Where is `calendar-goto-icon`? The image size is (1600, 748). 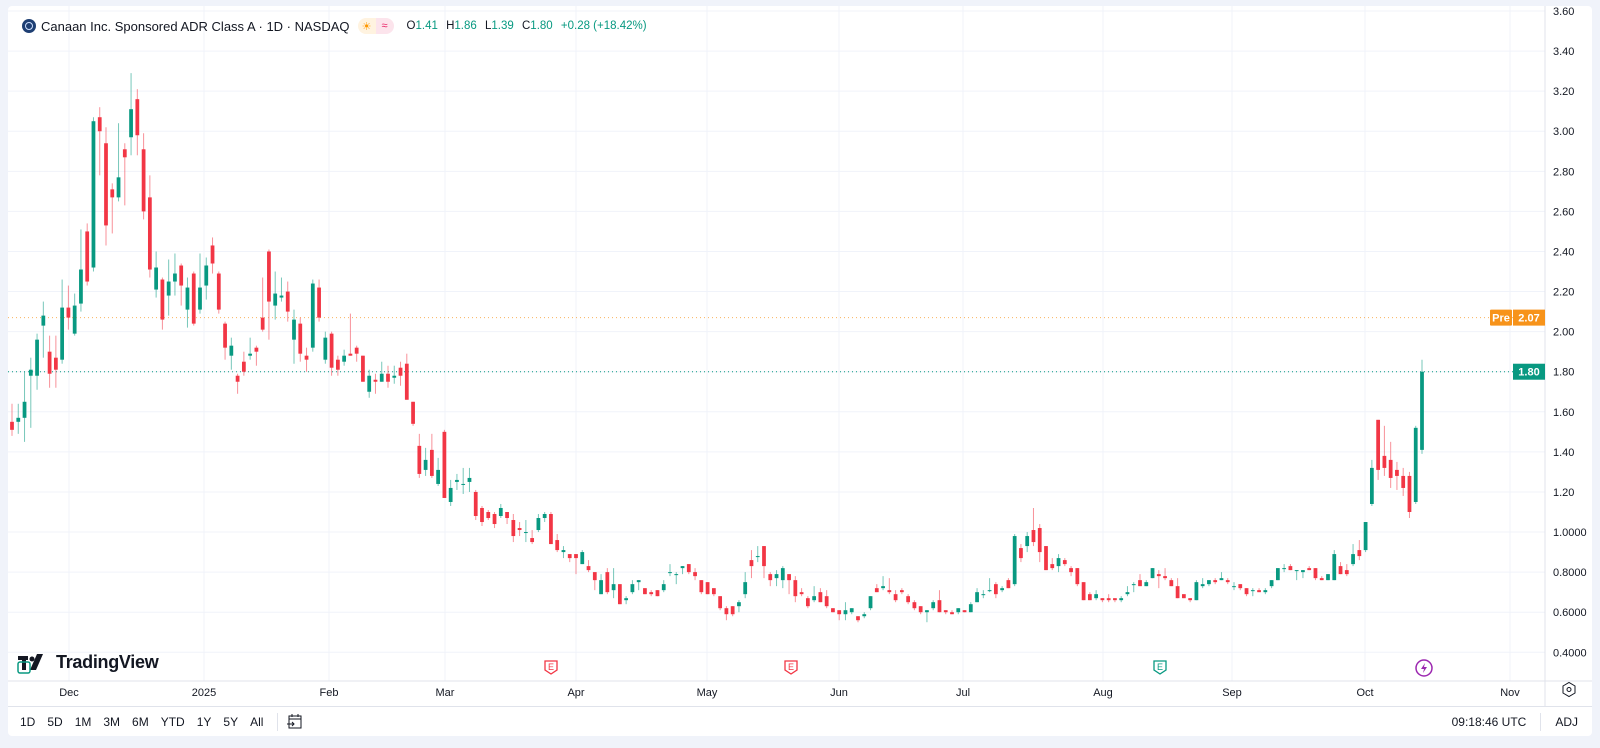
calendar-goto-icon is located at coordinates (295, 722).